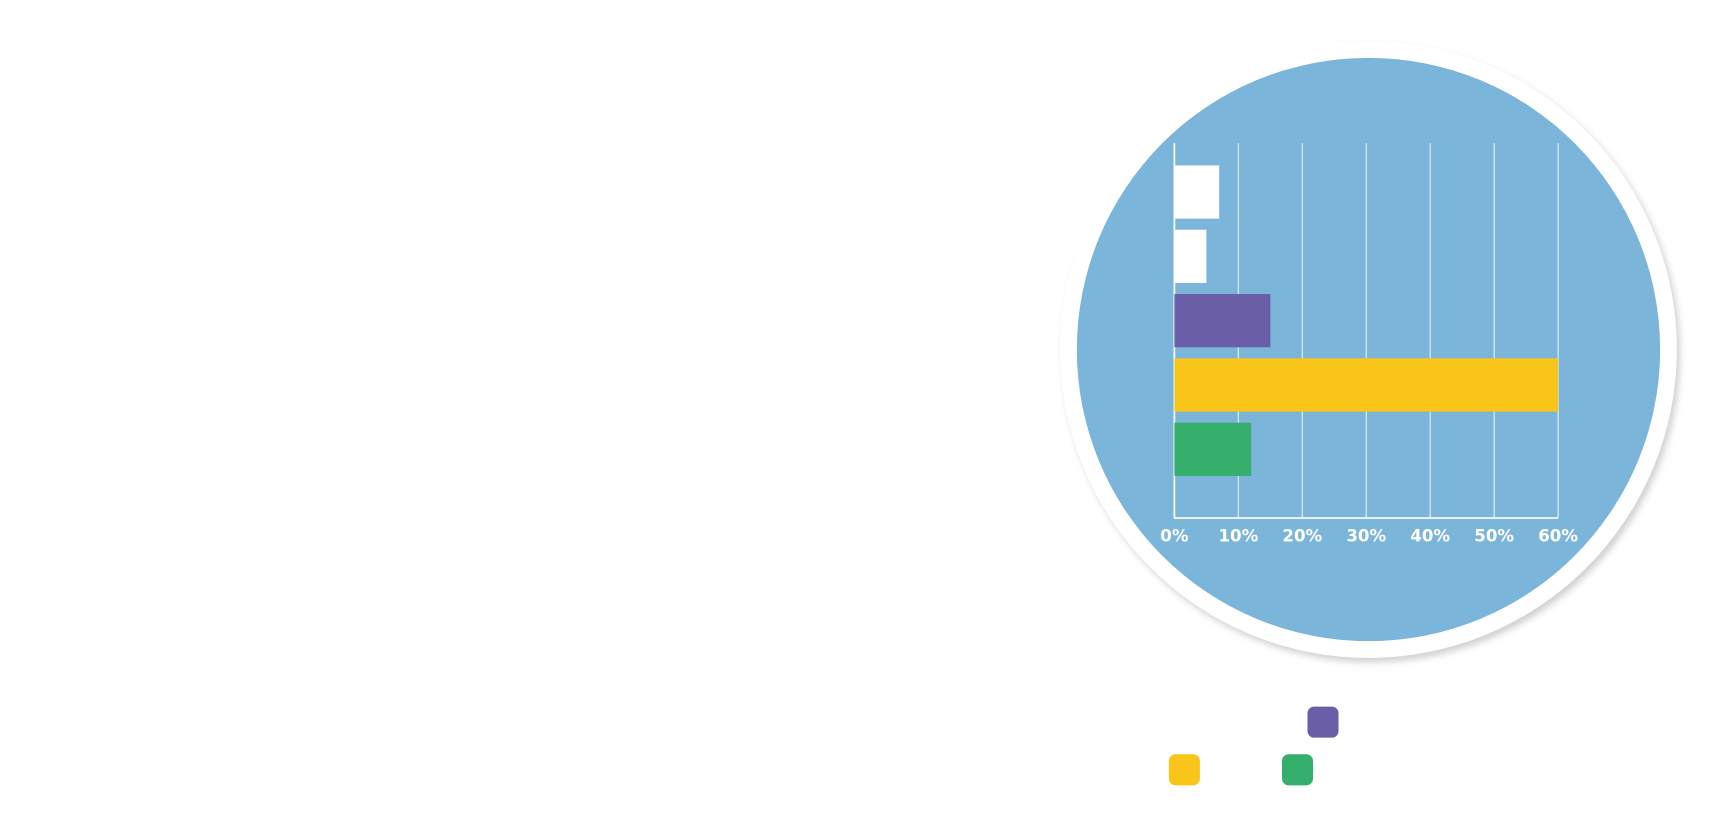 The width and height of the screenshot is (1730, 825). I want to click on x-tick-label: 20%, so click(1302, 535).